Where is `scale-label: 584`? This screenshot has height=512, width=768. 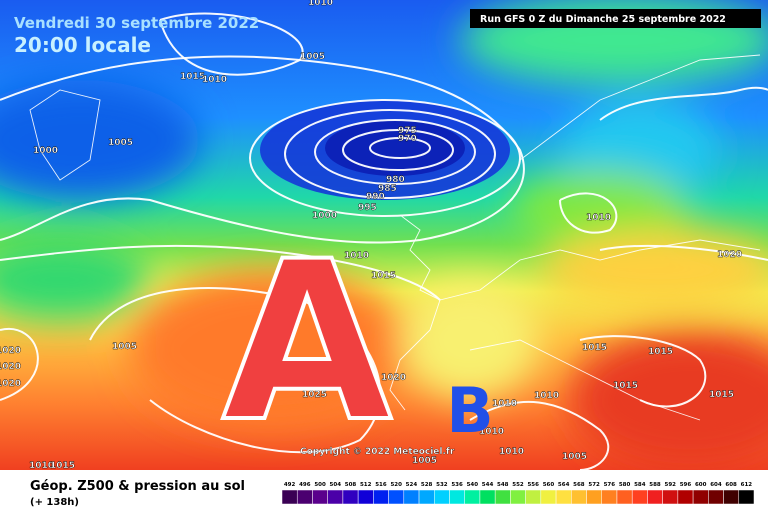 scale-label: 584 is located at coordinates (640, 485).